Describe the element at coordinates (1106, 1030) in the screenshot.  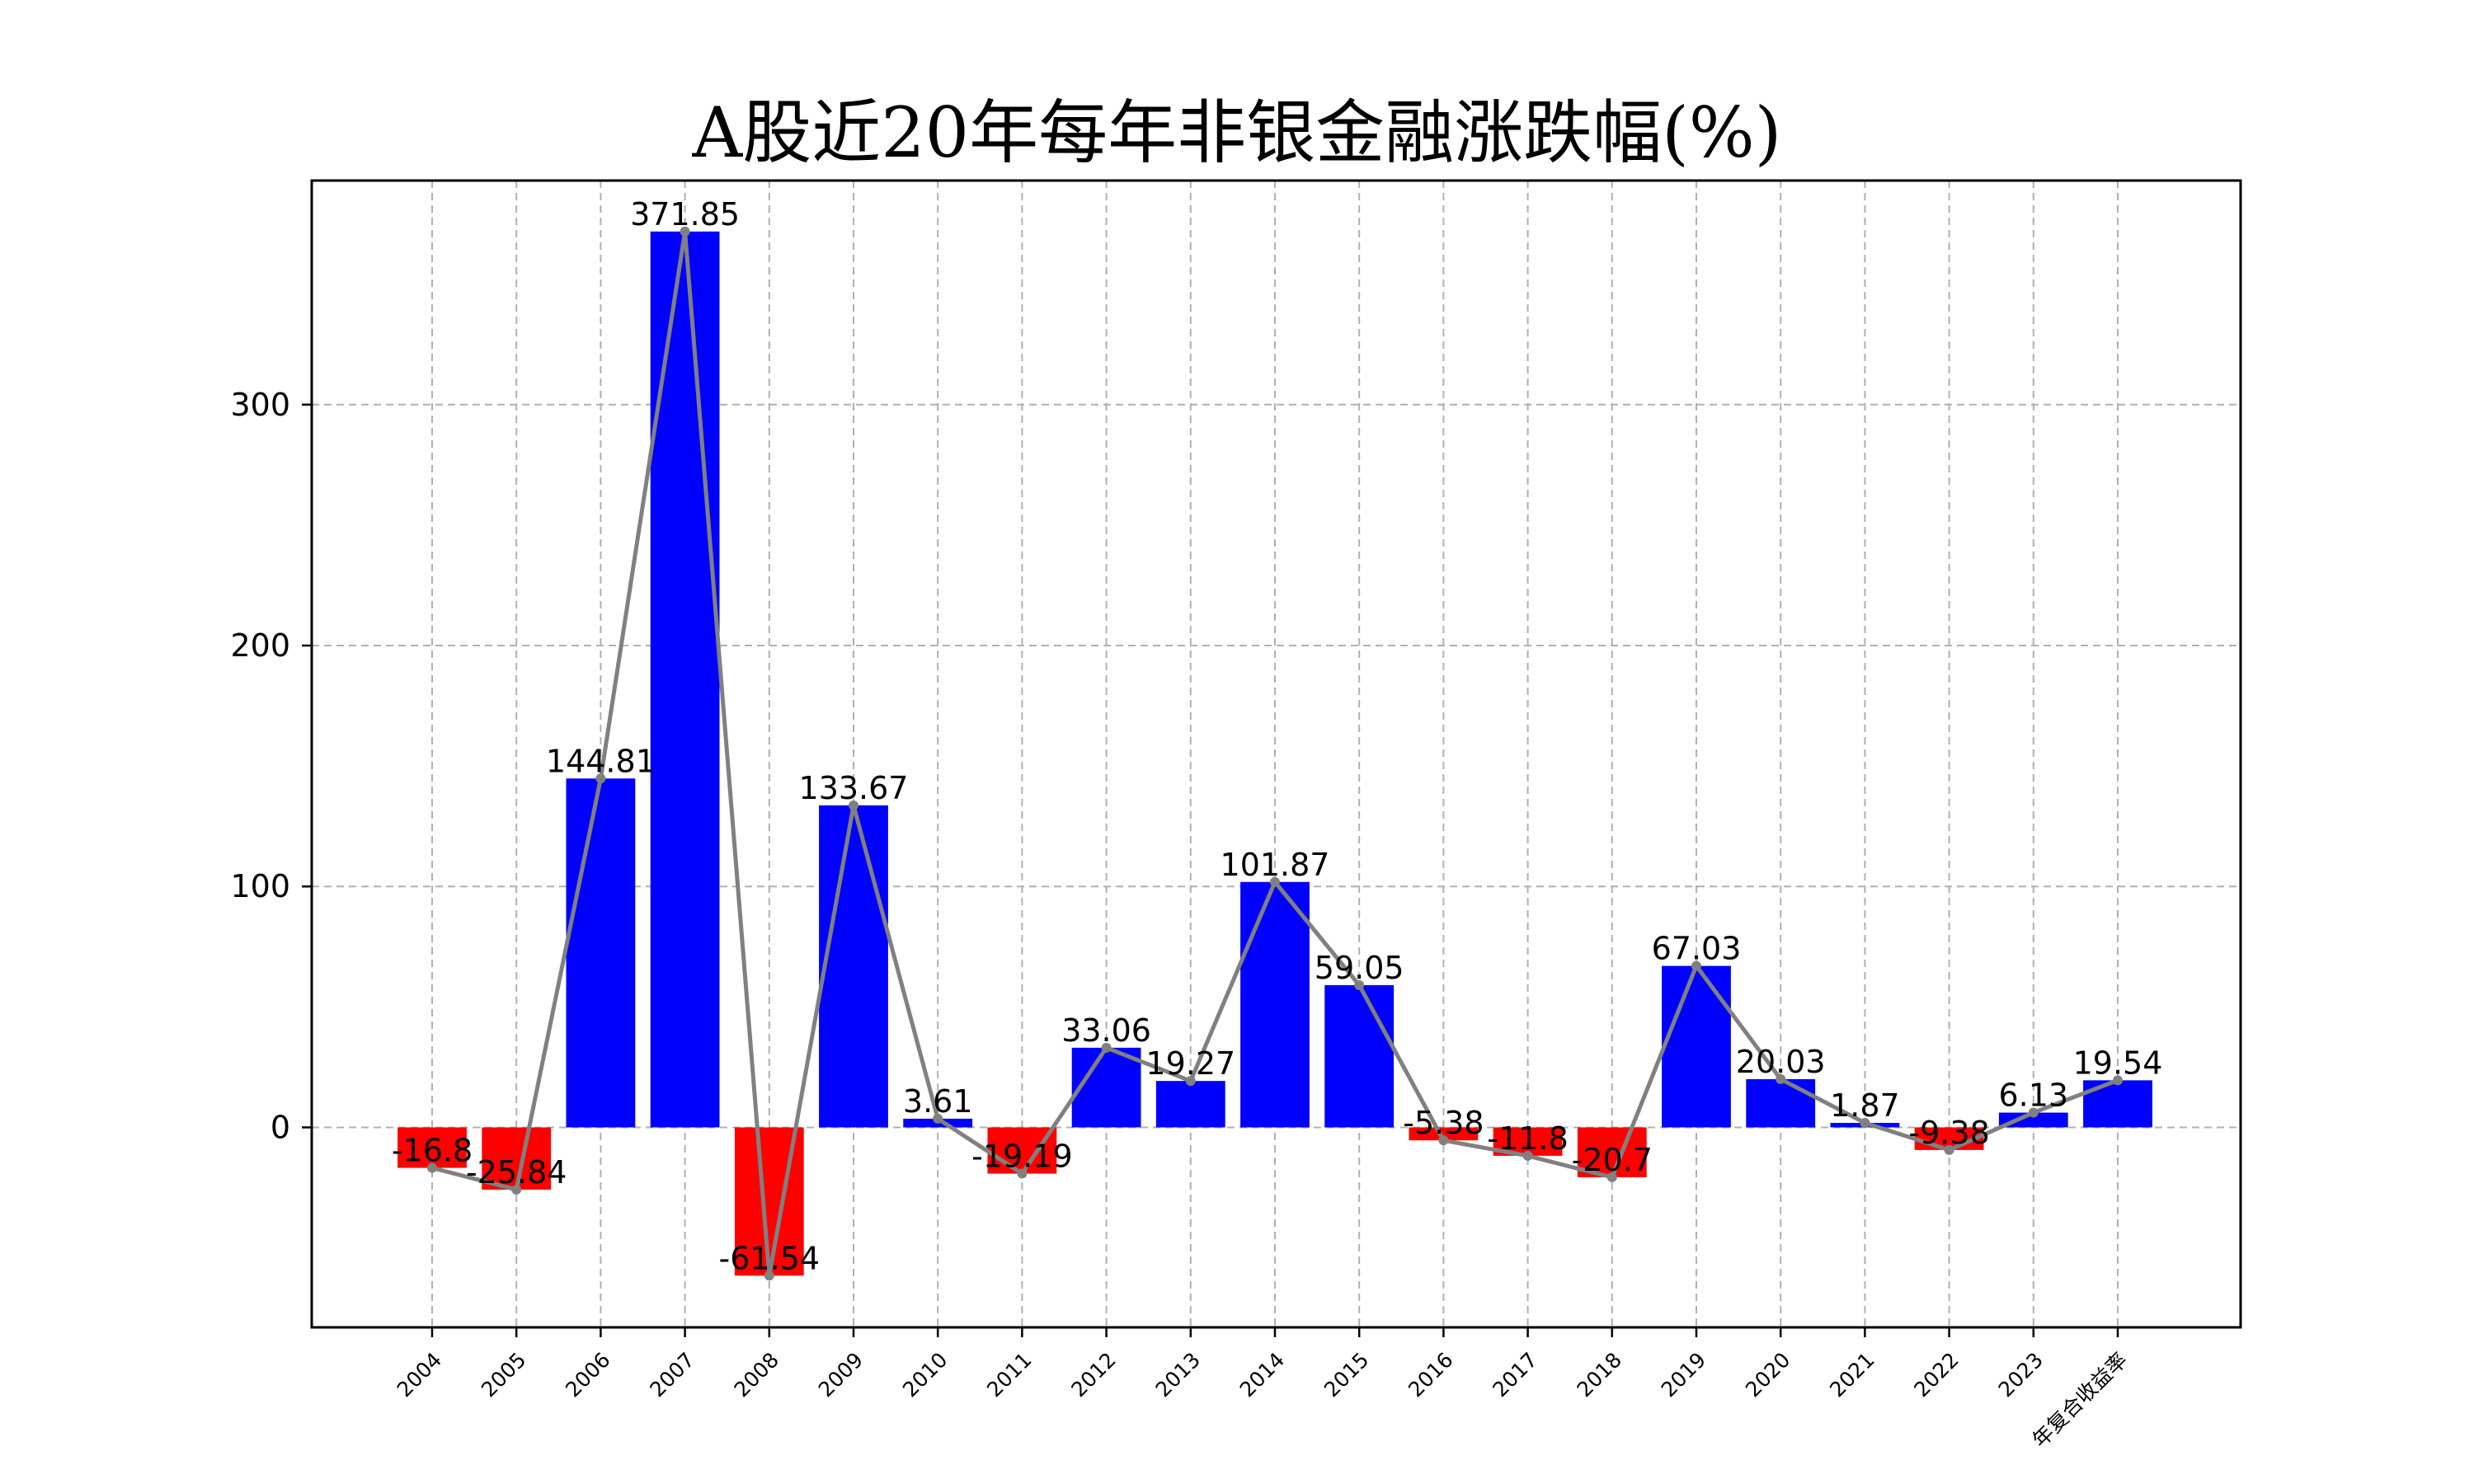
I see `data-label: 33.06` at that location.